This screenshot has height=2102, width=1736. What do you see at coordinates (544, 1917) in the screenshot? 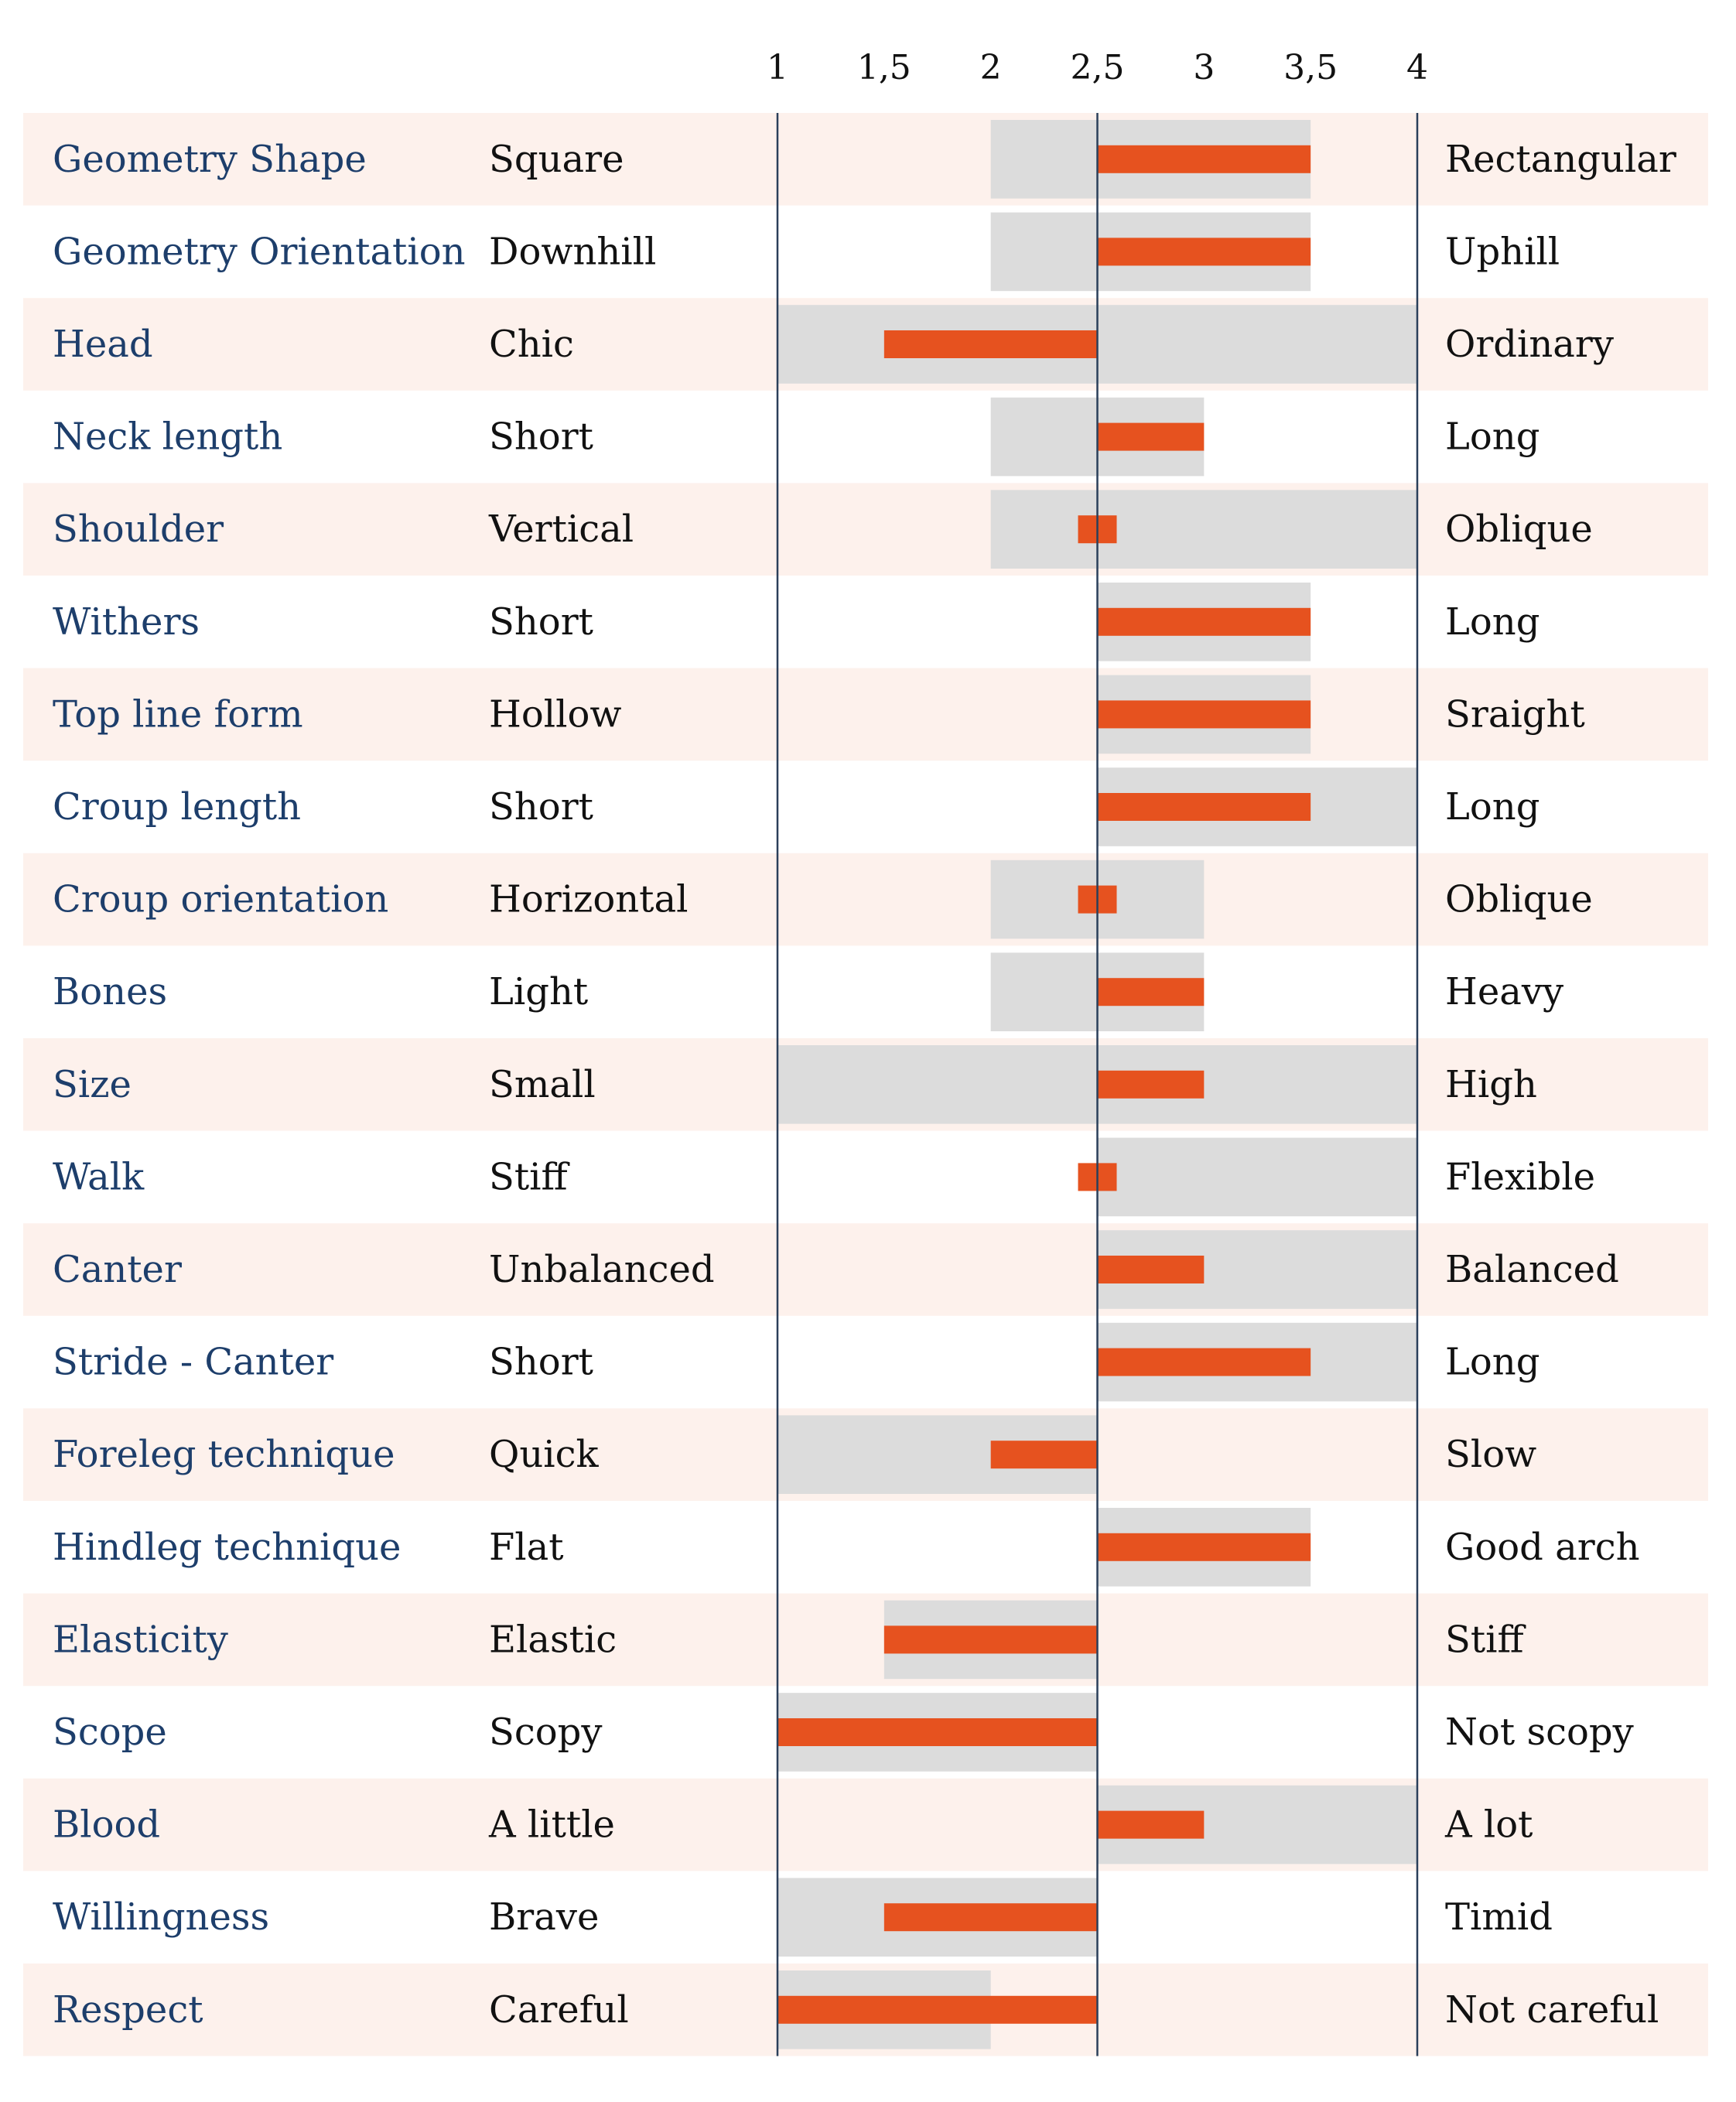
I see `low-end-label: Brave` at bounding box center [544, 1917].